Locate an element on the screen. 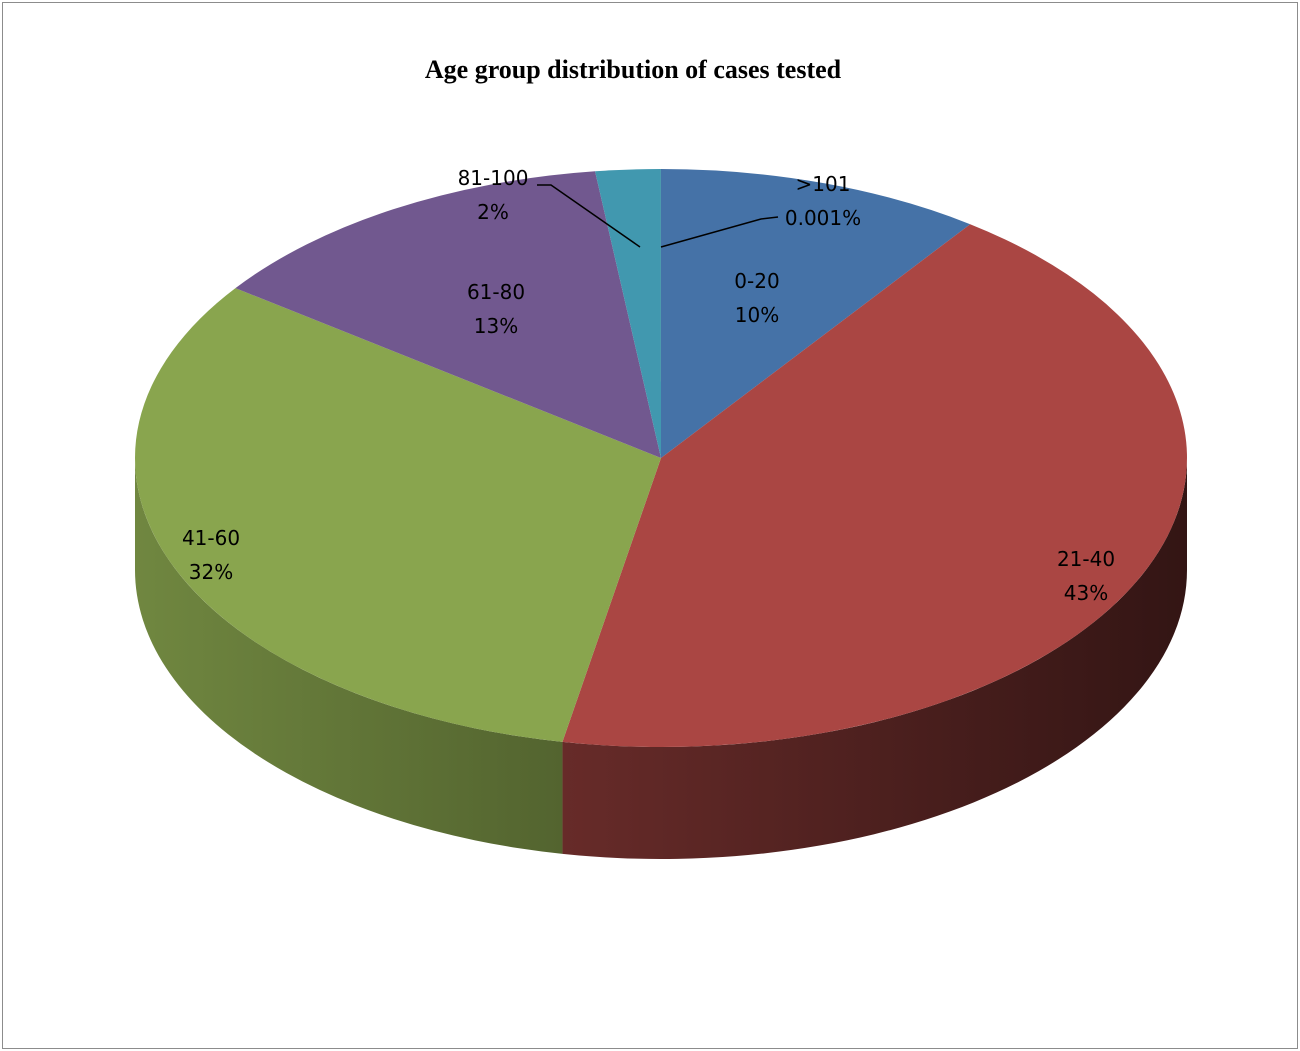  data-label-category-41-60: 41-60 is located at coordinates (211, 538).